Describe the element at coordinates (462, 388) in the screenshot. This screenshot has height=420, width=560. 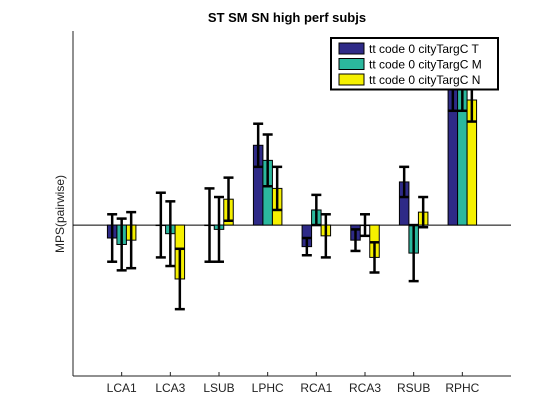
I see `x-tick-label: RPHC` at that location.